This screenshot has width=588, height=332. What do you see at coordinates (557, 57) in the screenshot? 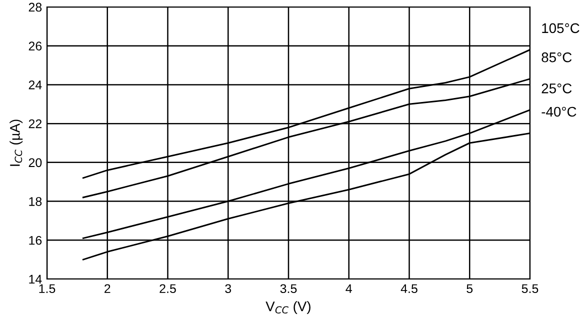
I see `series-label: 85°C` at bounding box center [557, 57].